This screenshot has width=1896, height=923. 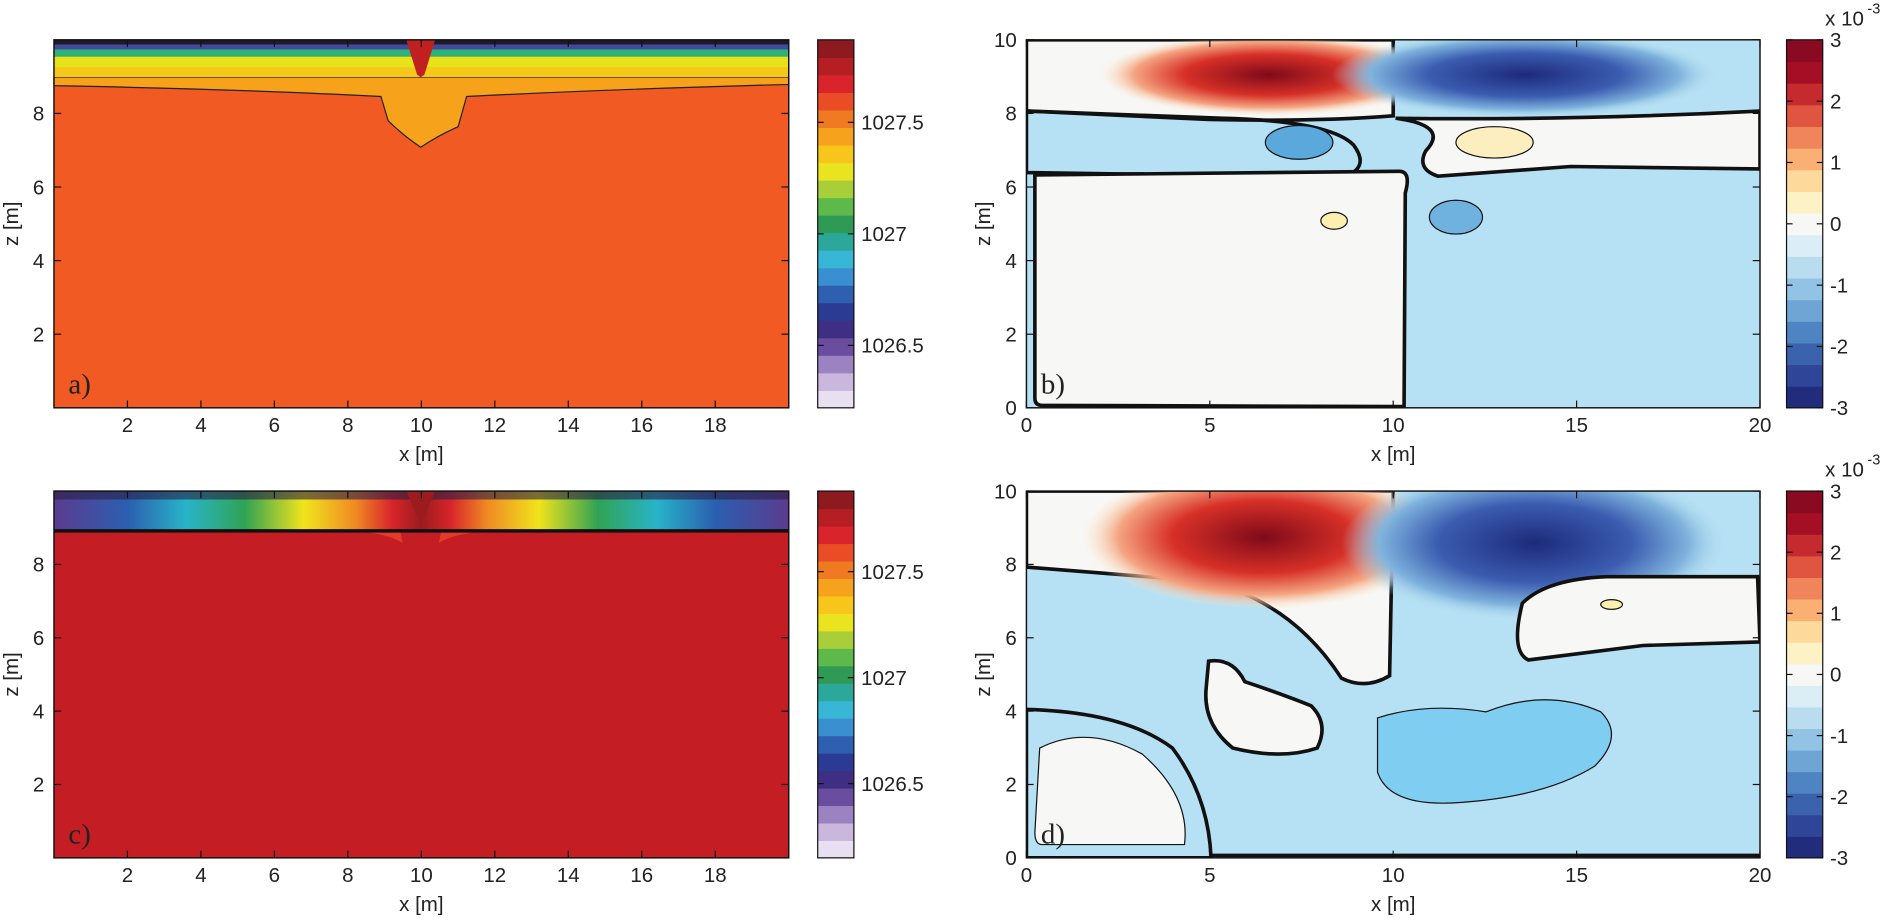 What do you see at coordinates (1839, 347) in the screenshot?
I see `colorbar-tick-label: -2` at bounding box center [1839, 347].